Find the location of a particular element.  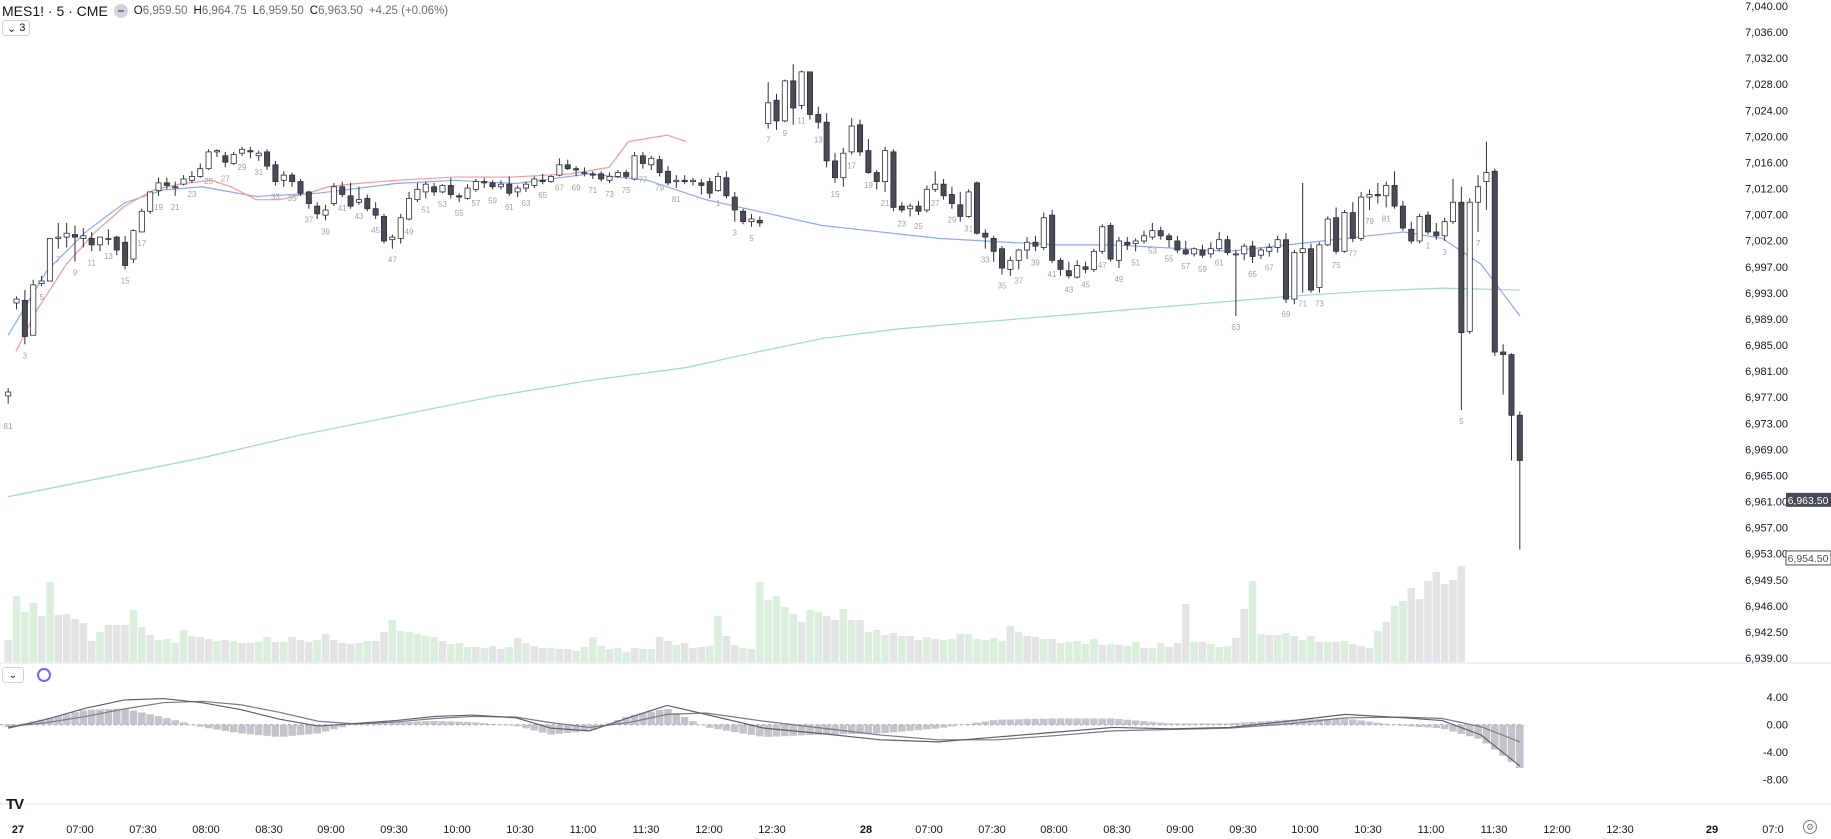

symbol-title: MES1! · 5 · CME is located at coordinates (55, 11).